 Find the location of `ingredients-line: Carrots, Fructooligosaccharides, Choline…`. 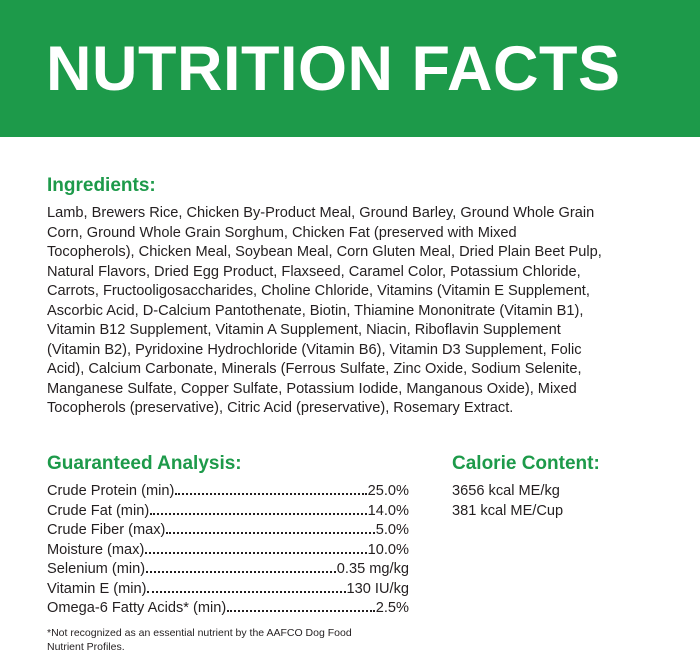

ingredients-line: Carrots, Fructooligosaccharides, Choline… is located at coordinates (318, 291).